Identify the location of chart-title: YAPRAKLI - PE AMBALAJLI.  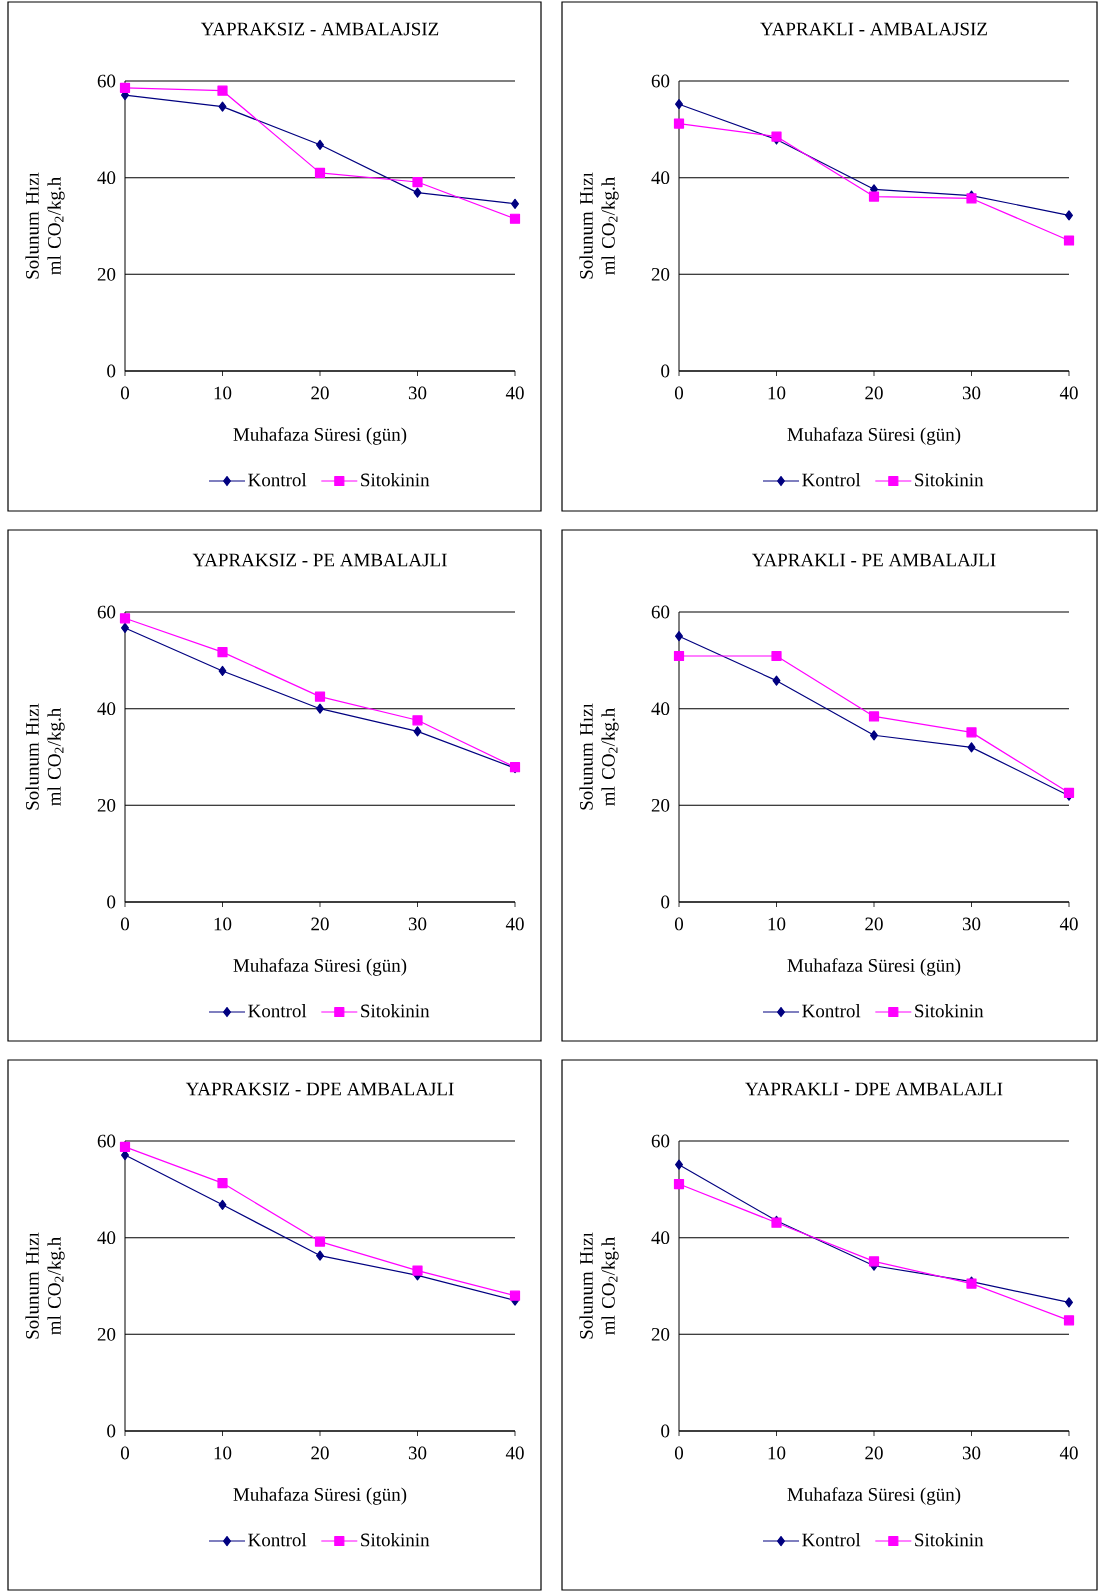
(874, 560).